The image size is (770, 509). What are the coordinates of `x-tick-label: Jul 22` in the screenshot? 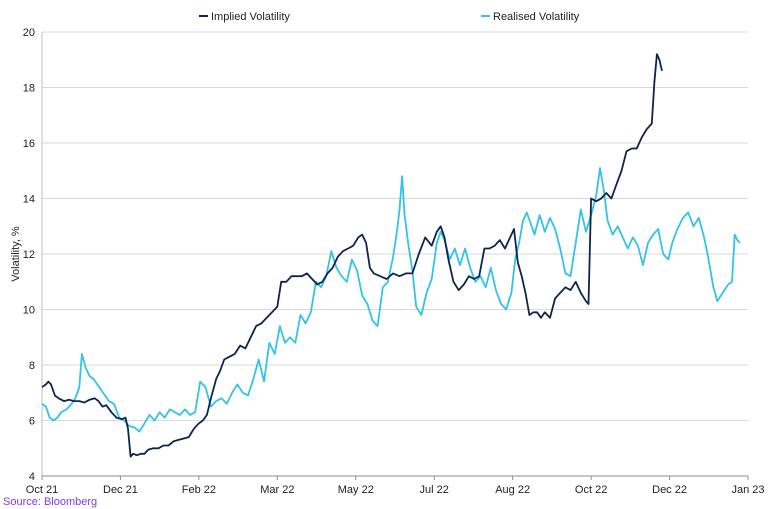 It's located at (434, 490).